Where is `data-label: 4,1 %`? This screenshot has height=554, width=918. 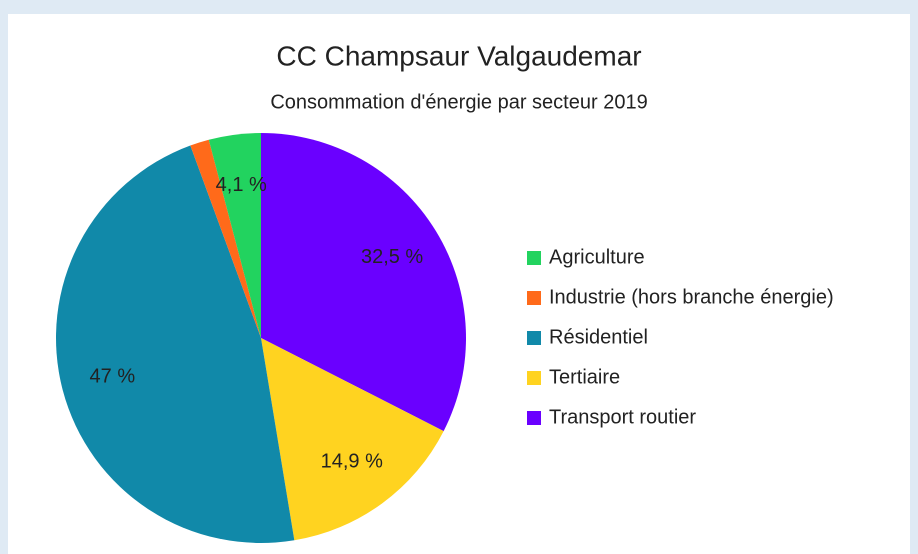
data-label: 4,1 % is located at coordinates (241, 185).